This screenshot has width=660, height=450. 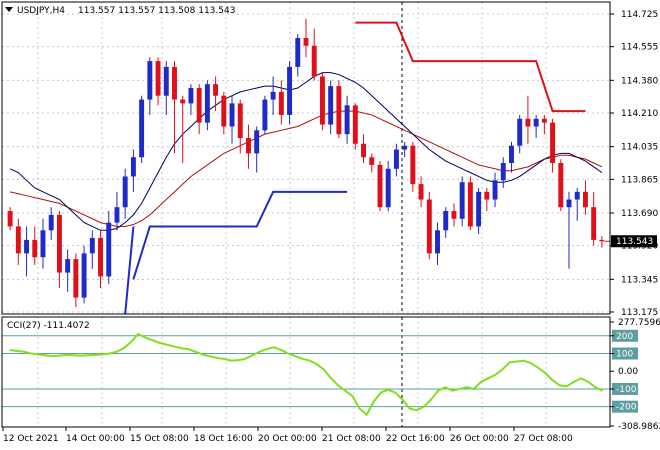 I want to click on time-label: 26 Oct 00:00, so click(x=479, y=439).